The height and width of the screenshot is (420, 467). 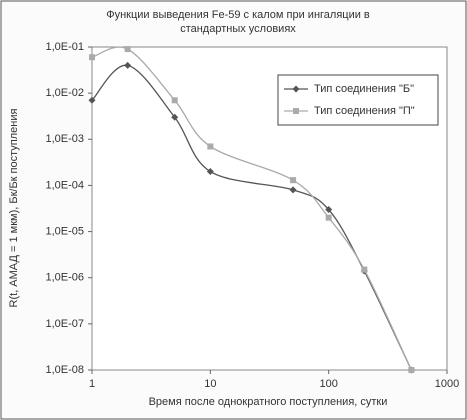 What do you see at coordinates (328, 384) in the screenshot?
I see `x-tick-label: 100` at bounding box center [328, 384].